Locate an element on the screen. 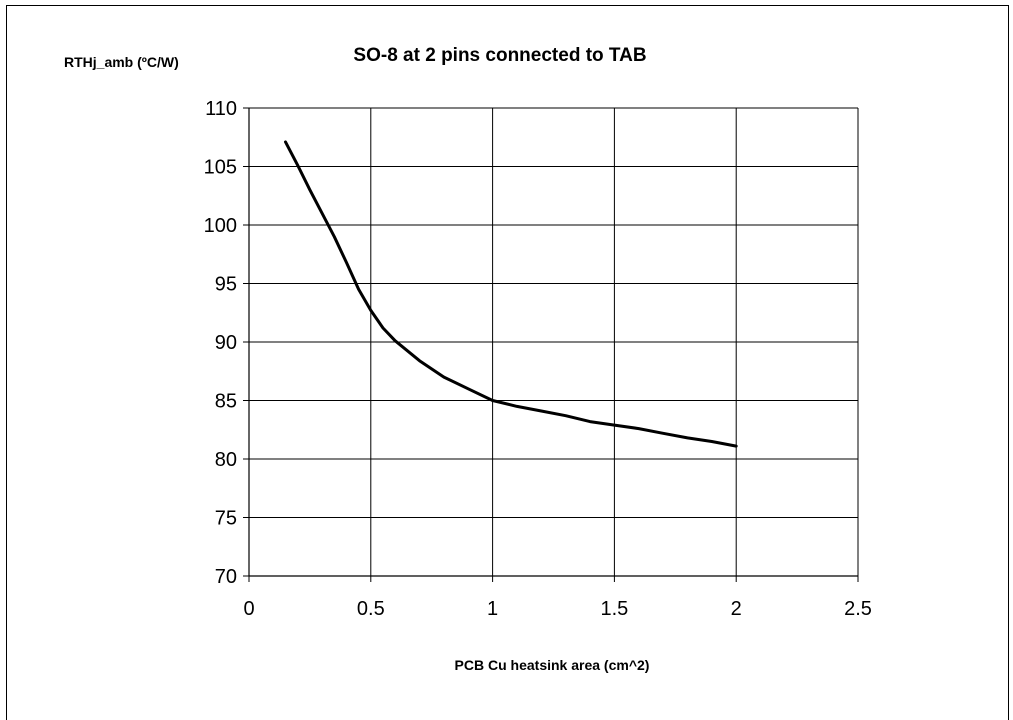 The image size is (1013, 720). y-tick-label: 75 is located at coordinates (226, 519).